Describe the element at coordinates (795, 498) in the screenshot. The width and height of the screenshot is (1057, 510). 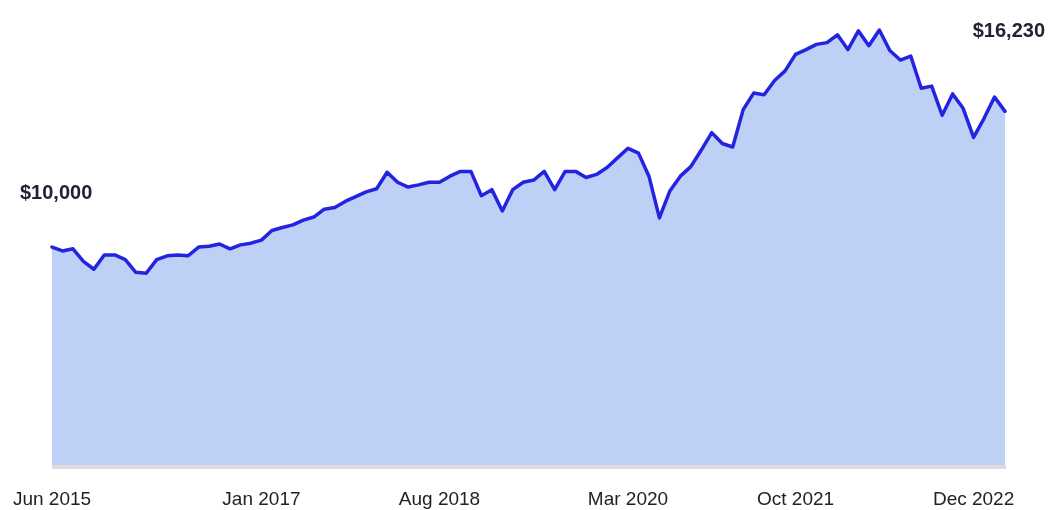
I see `x-tick-label: Oct 2021` at that location.